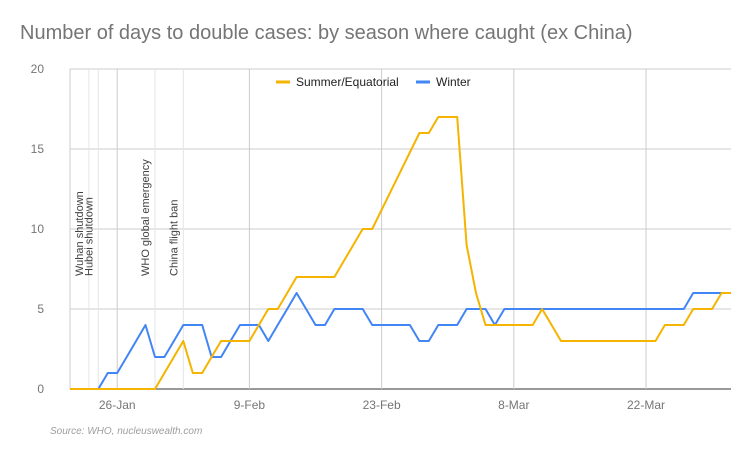  What do you see at coordinates (453, 82) in the screenshot?
I see `legend-label-winter: Winter` at bounding box center [453, 82].